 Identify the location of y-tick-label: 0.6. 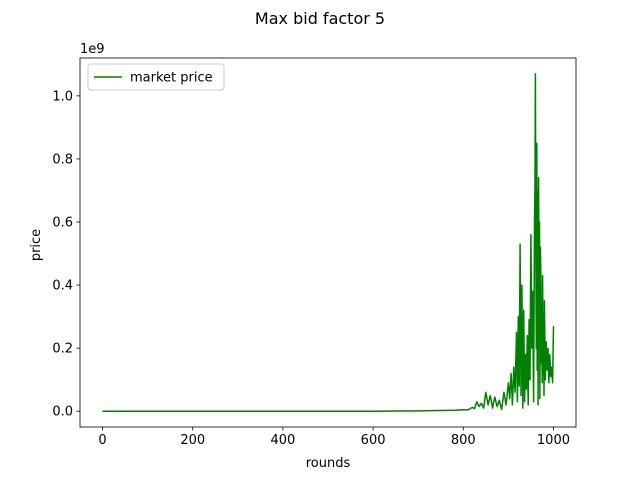
(62, 223).